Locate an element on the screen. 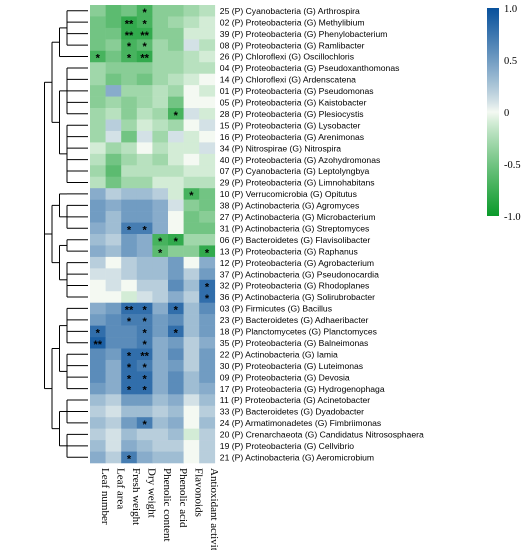 This screenshot has height=550, width=532. row-dendrogram is located at coordinates (66, 234).